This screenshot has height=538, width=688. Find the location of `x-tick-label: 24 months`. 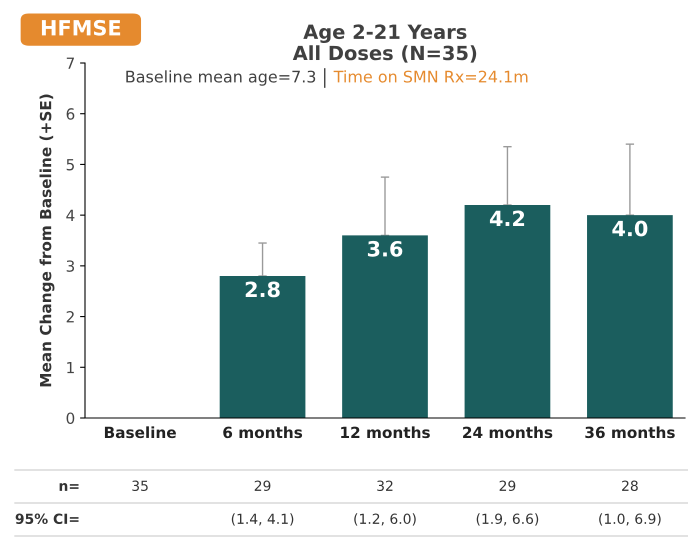

x-tick-label: 24 months is located at coordinates (507, 432).